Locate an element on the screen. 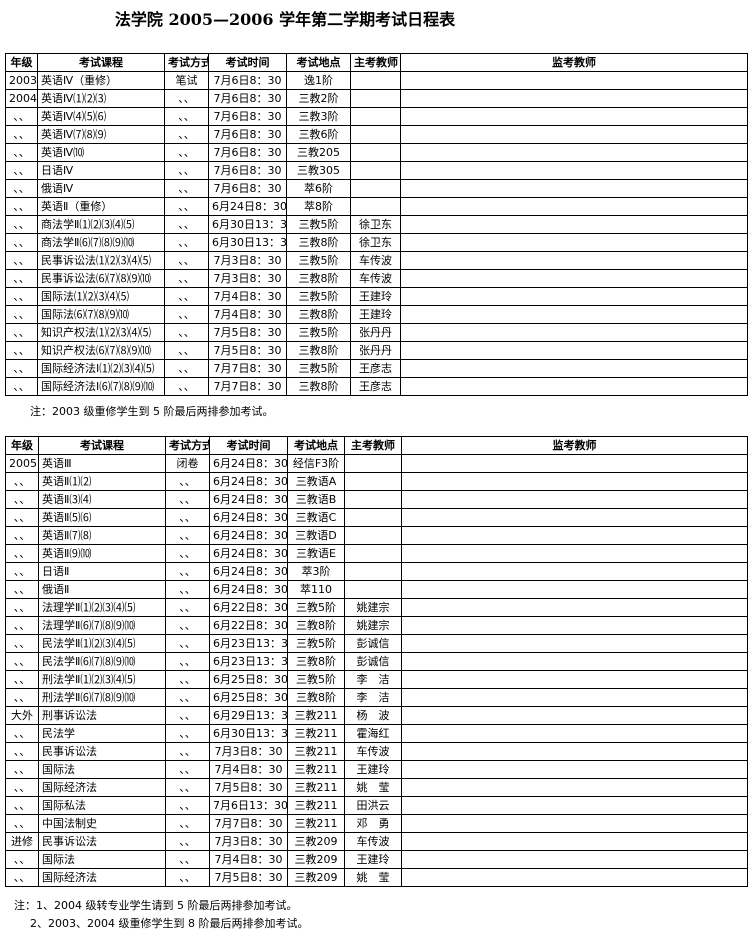 This screenshot has width=753, height=939. cell-course: 国际法⑴⑵⑶⑷⑸ is located at coordinates (101, 296).